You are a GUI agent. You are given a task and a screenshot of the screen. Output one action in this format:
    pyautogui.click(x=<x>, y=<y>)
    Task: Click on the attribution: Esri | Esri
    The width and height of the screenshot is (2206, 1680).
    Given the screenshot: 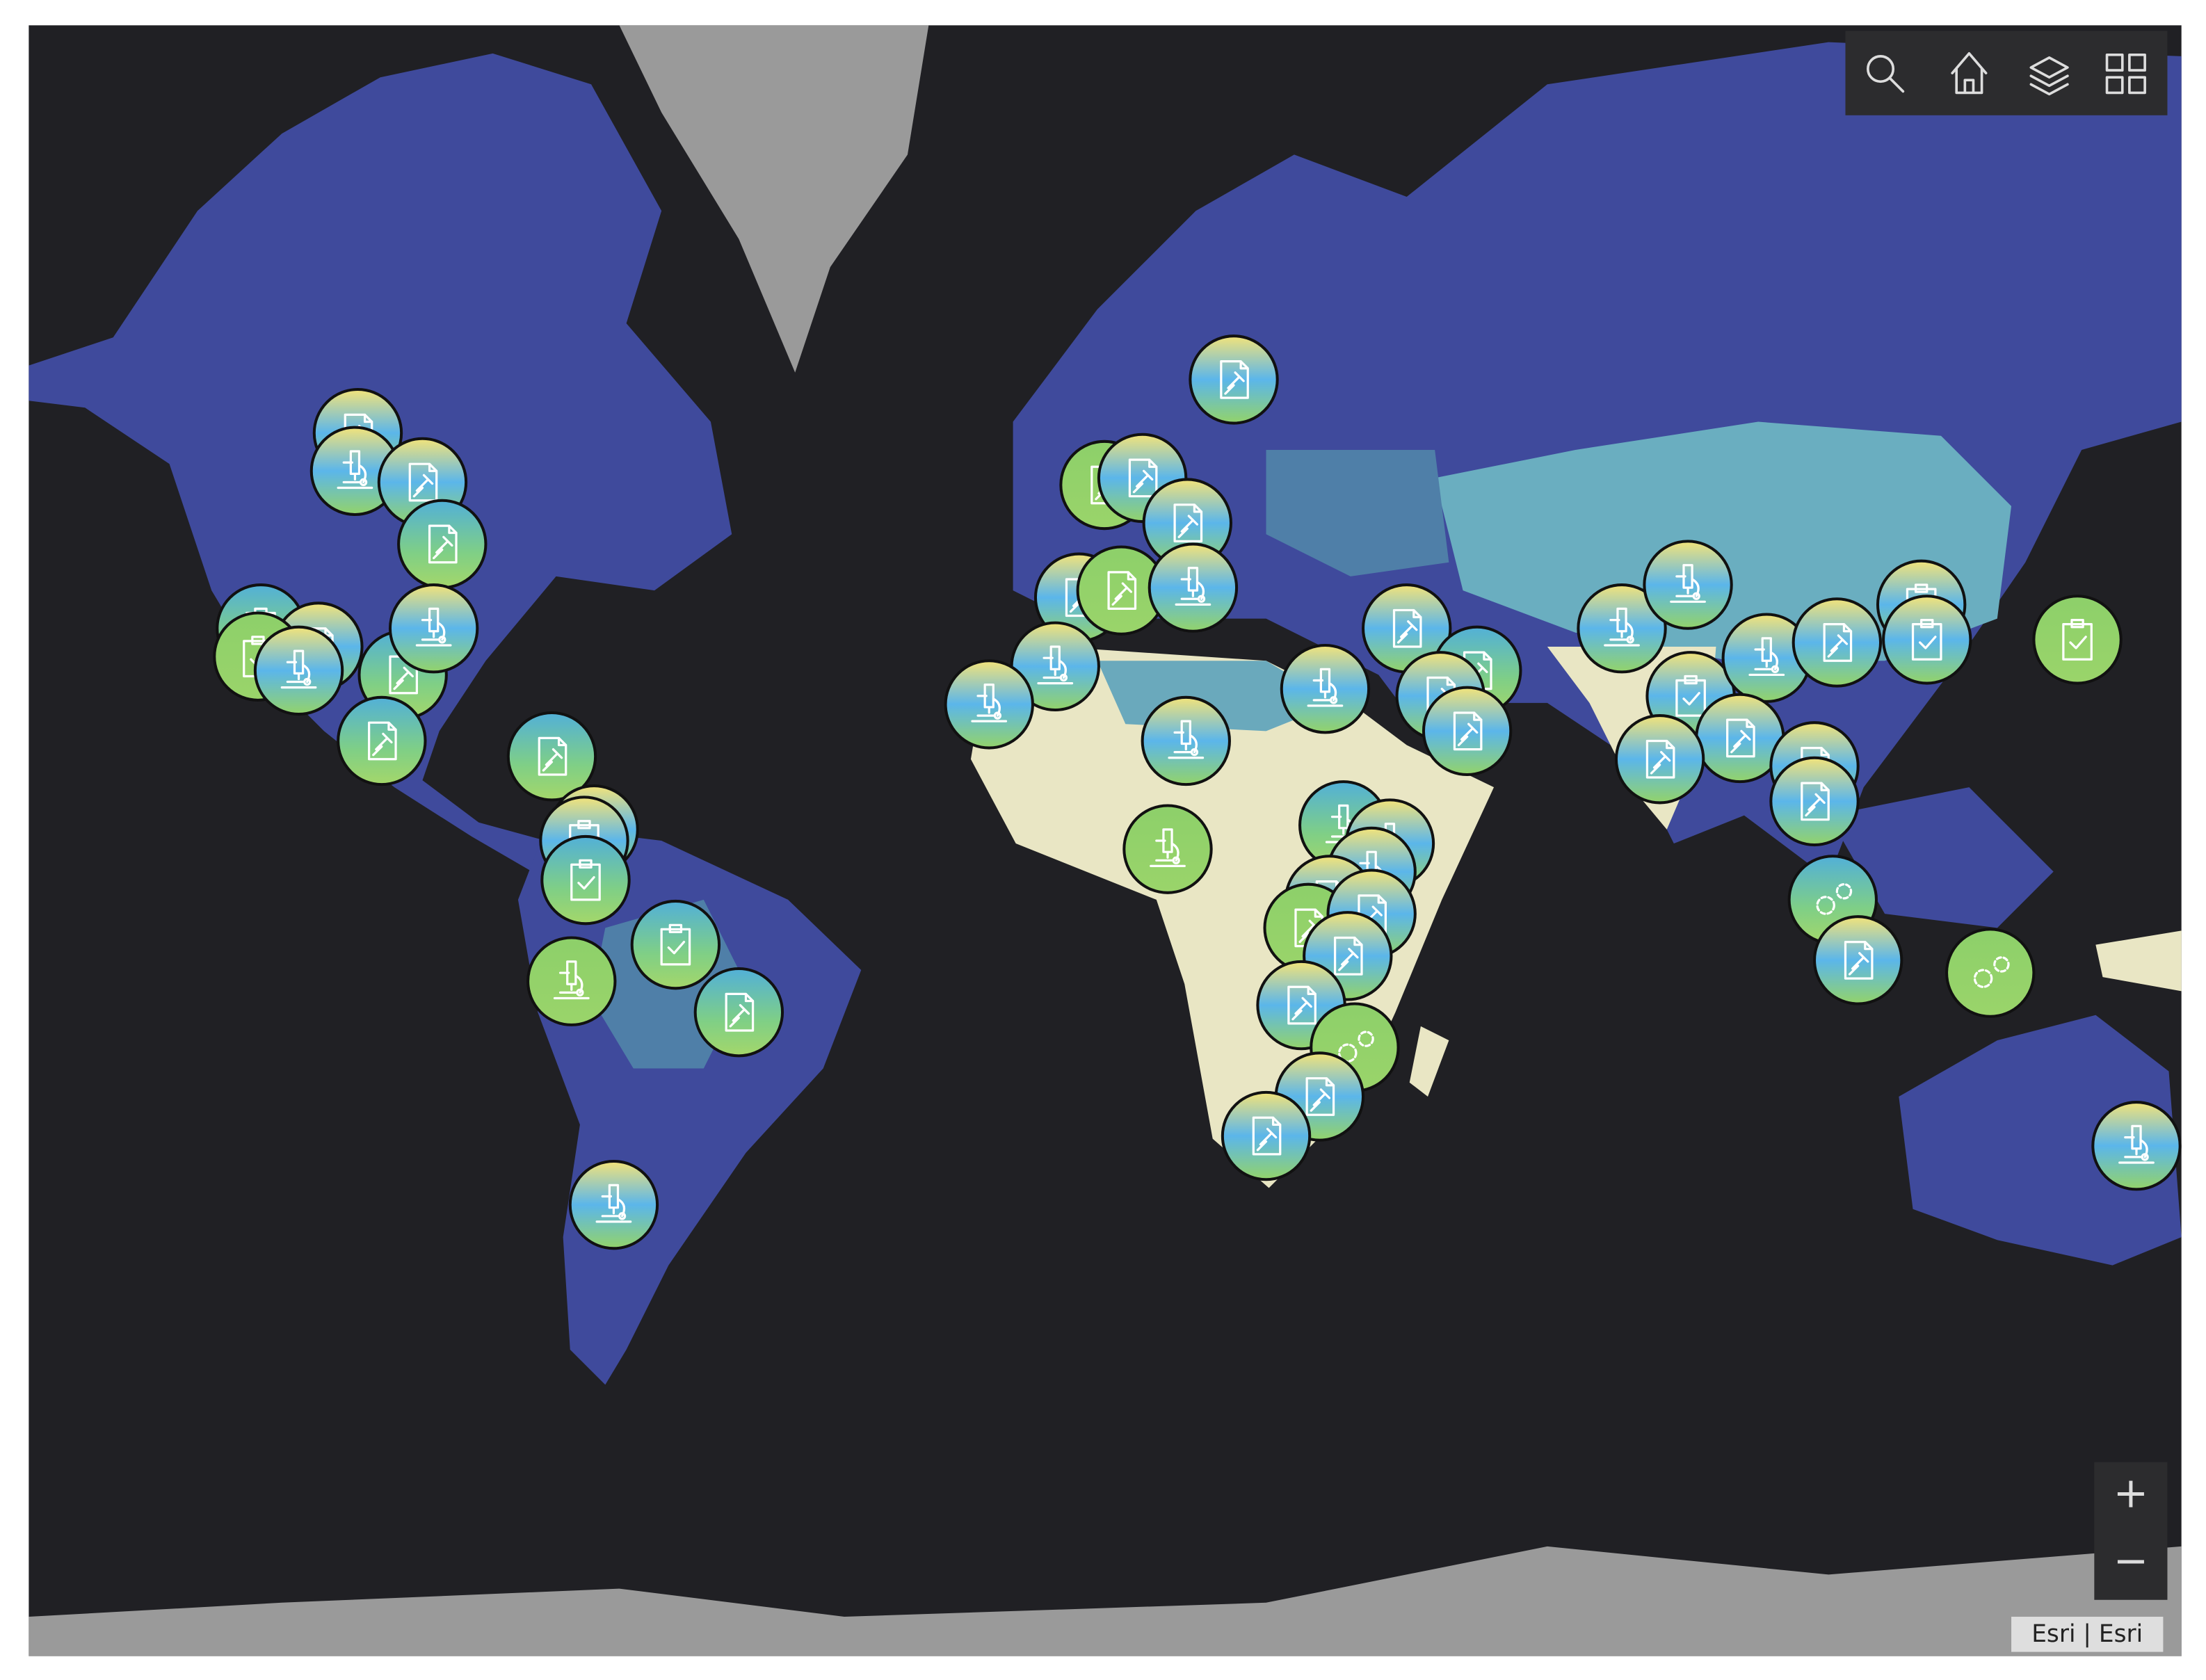 What is the action you would take?
    pyautogui.click(x=2087, y=1634)
    